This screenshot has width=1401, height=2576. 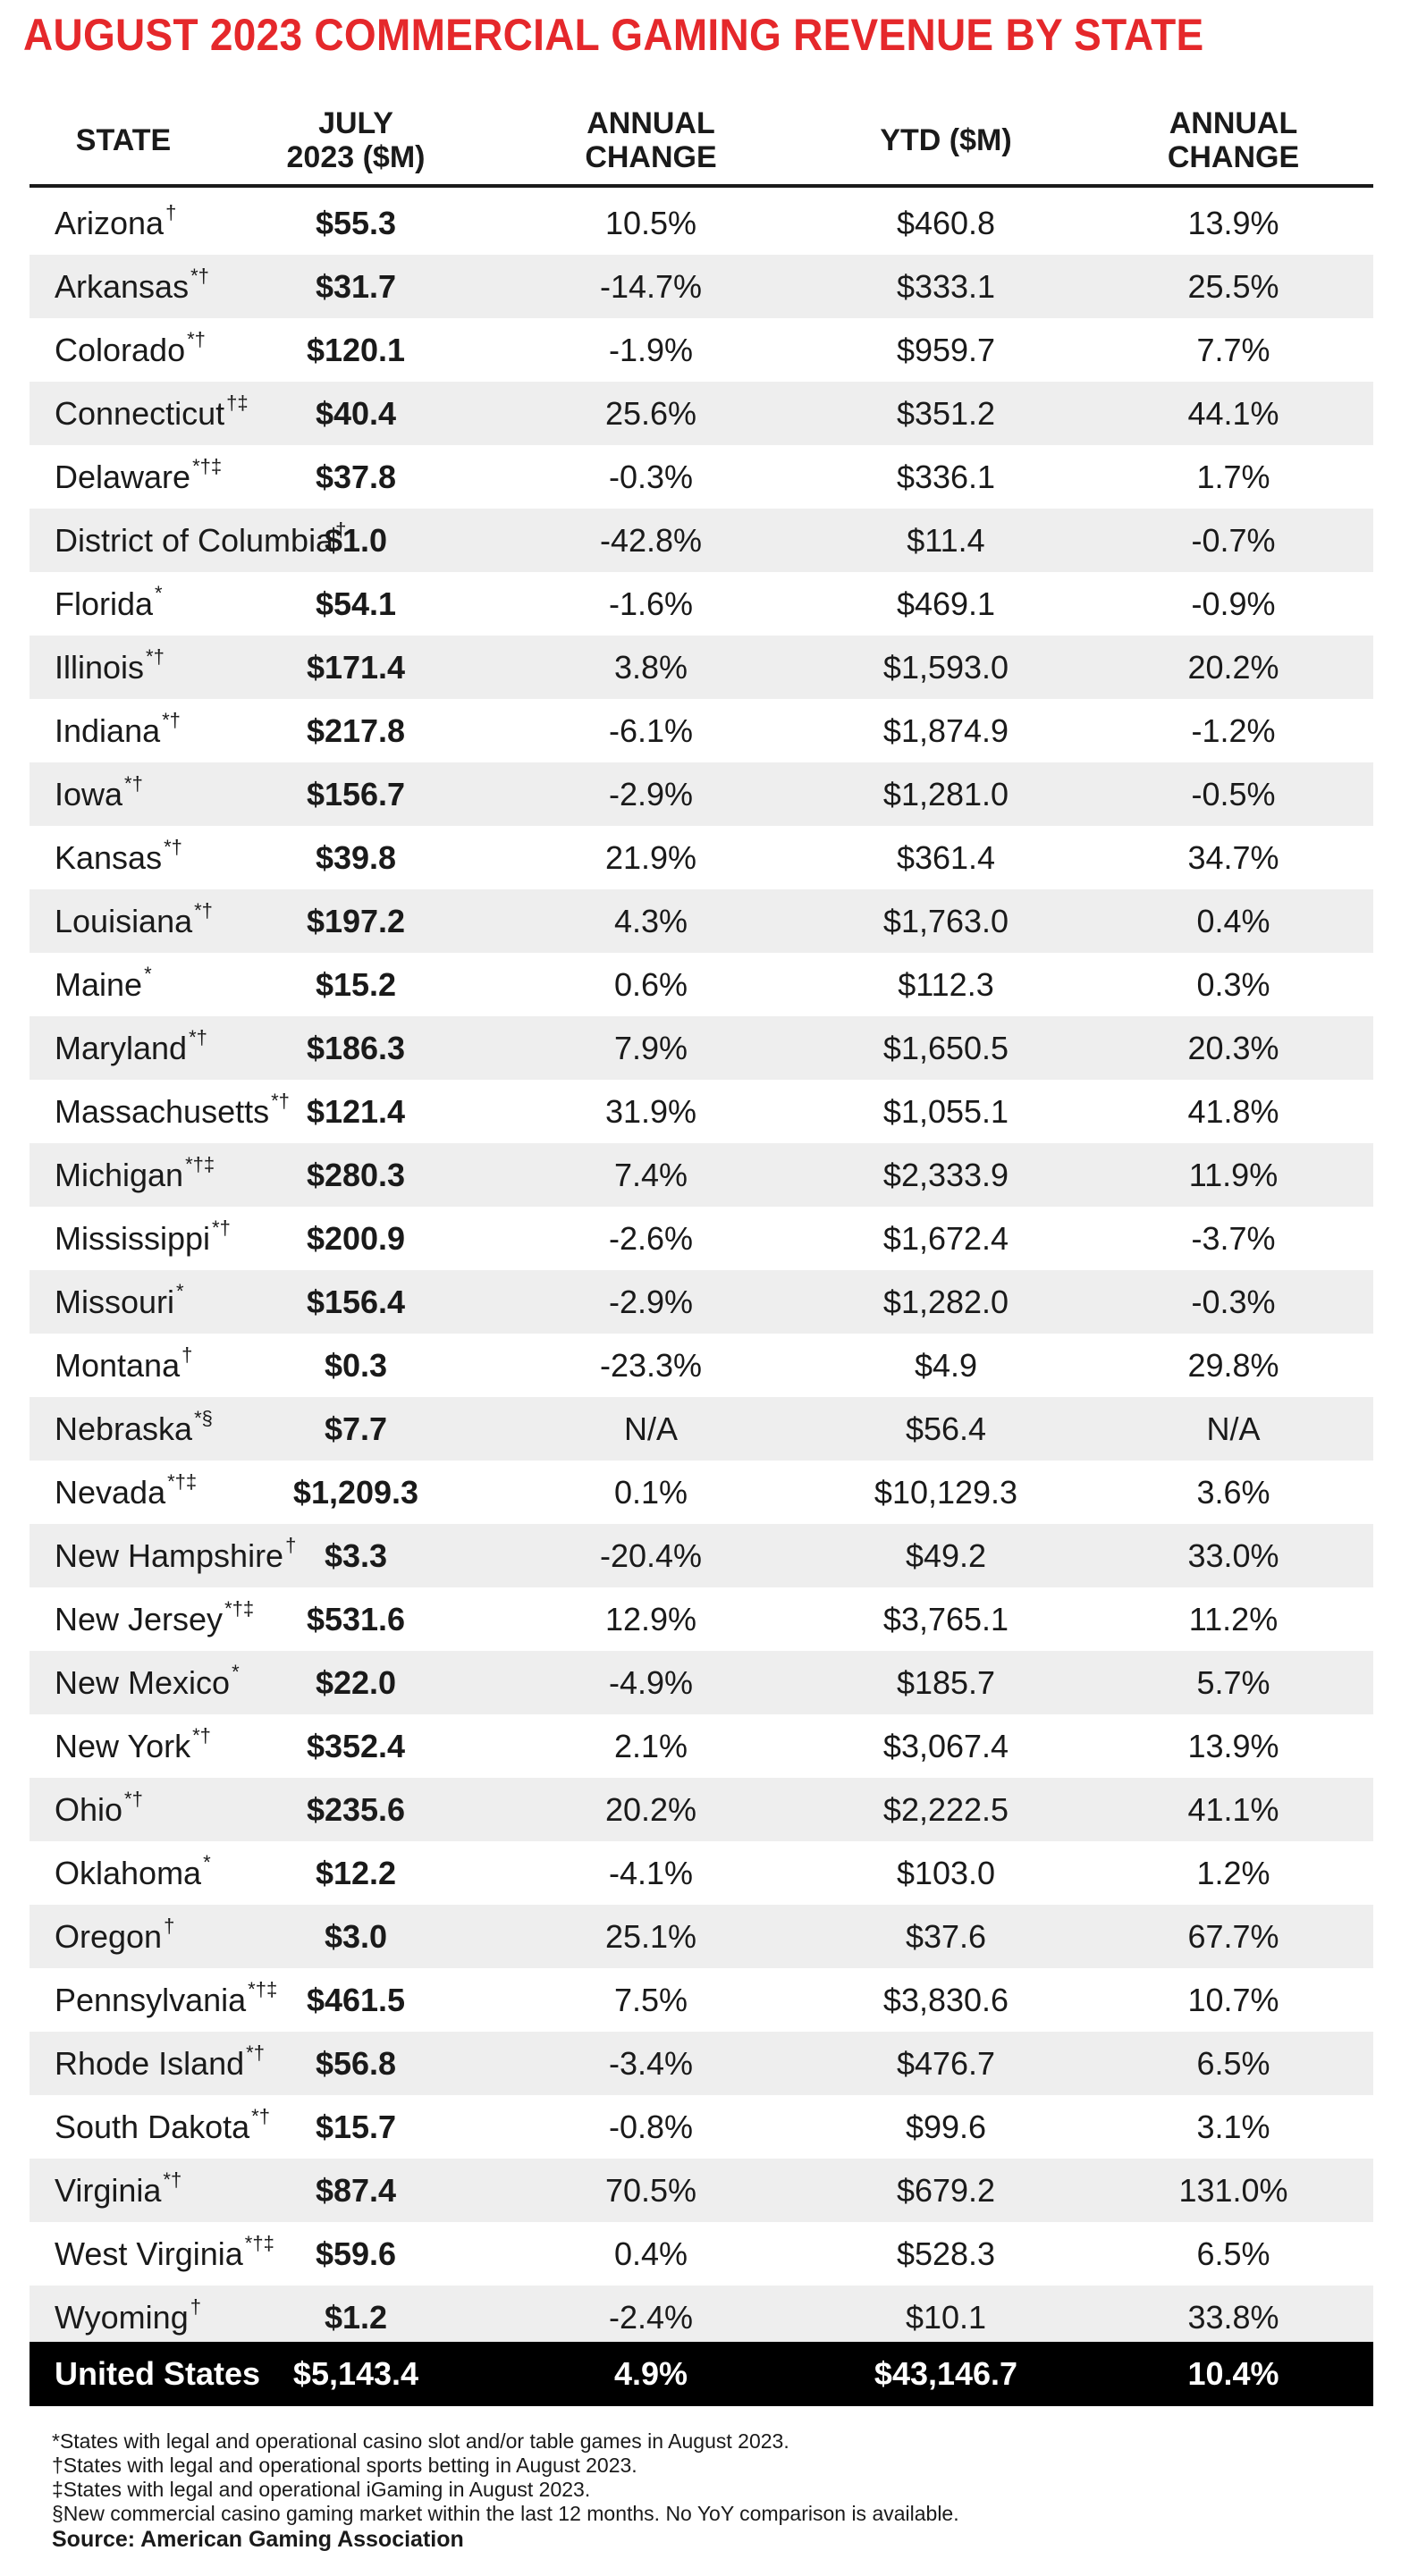 What do you see at coordinates (356, 731) in the screenshot?
I see `cell-month: $217.8` at bounding box center [356, 731].